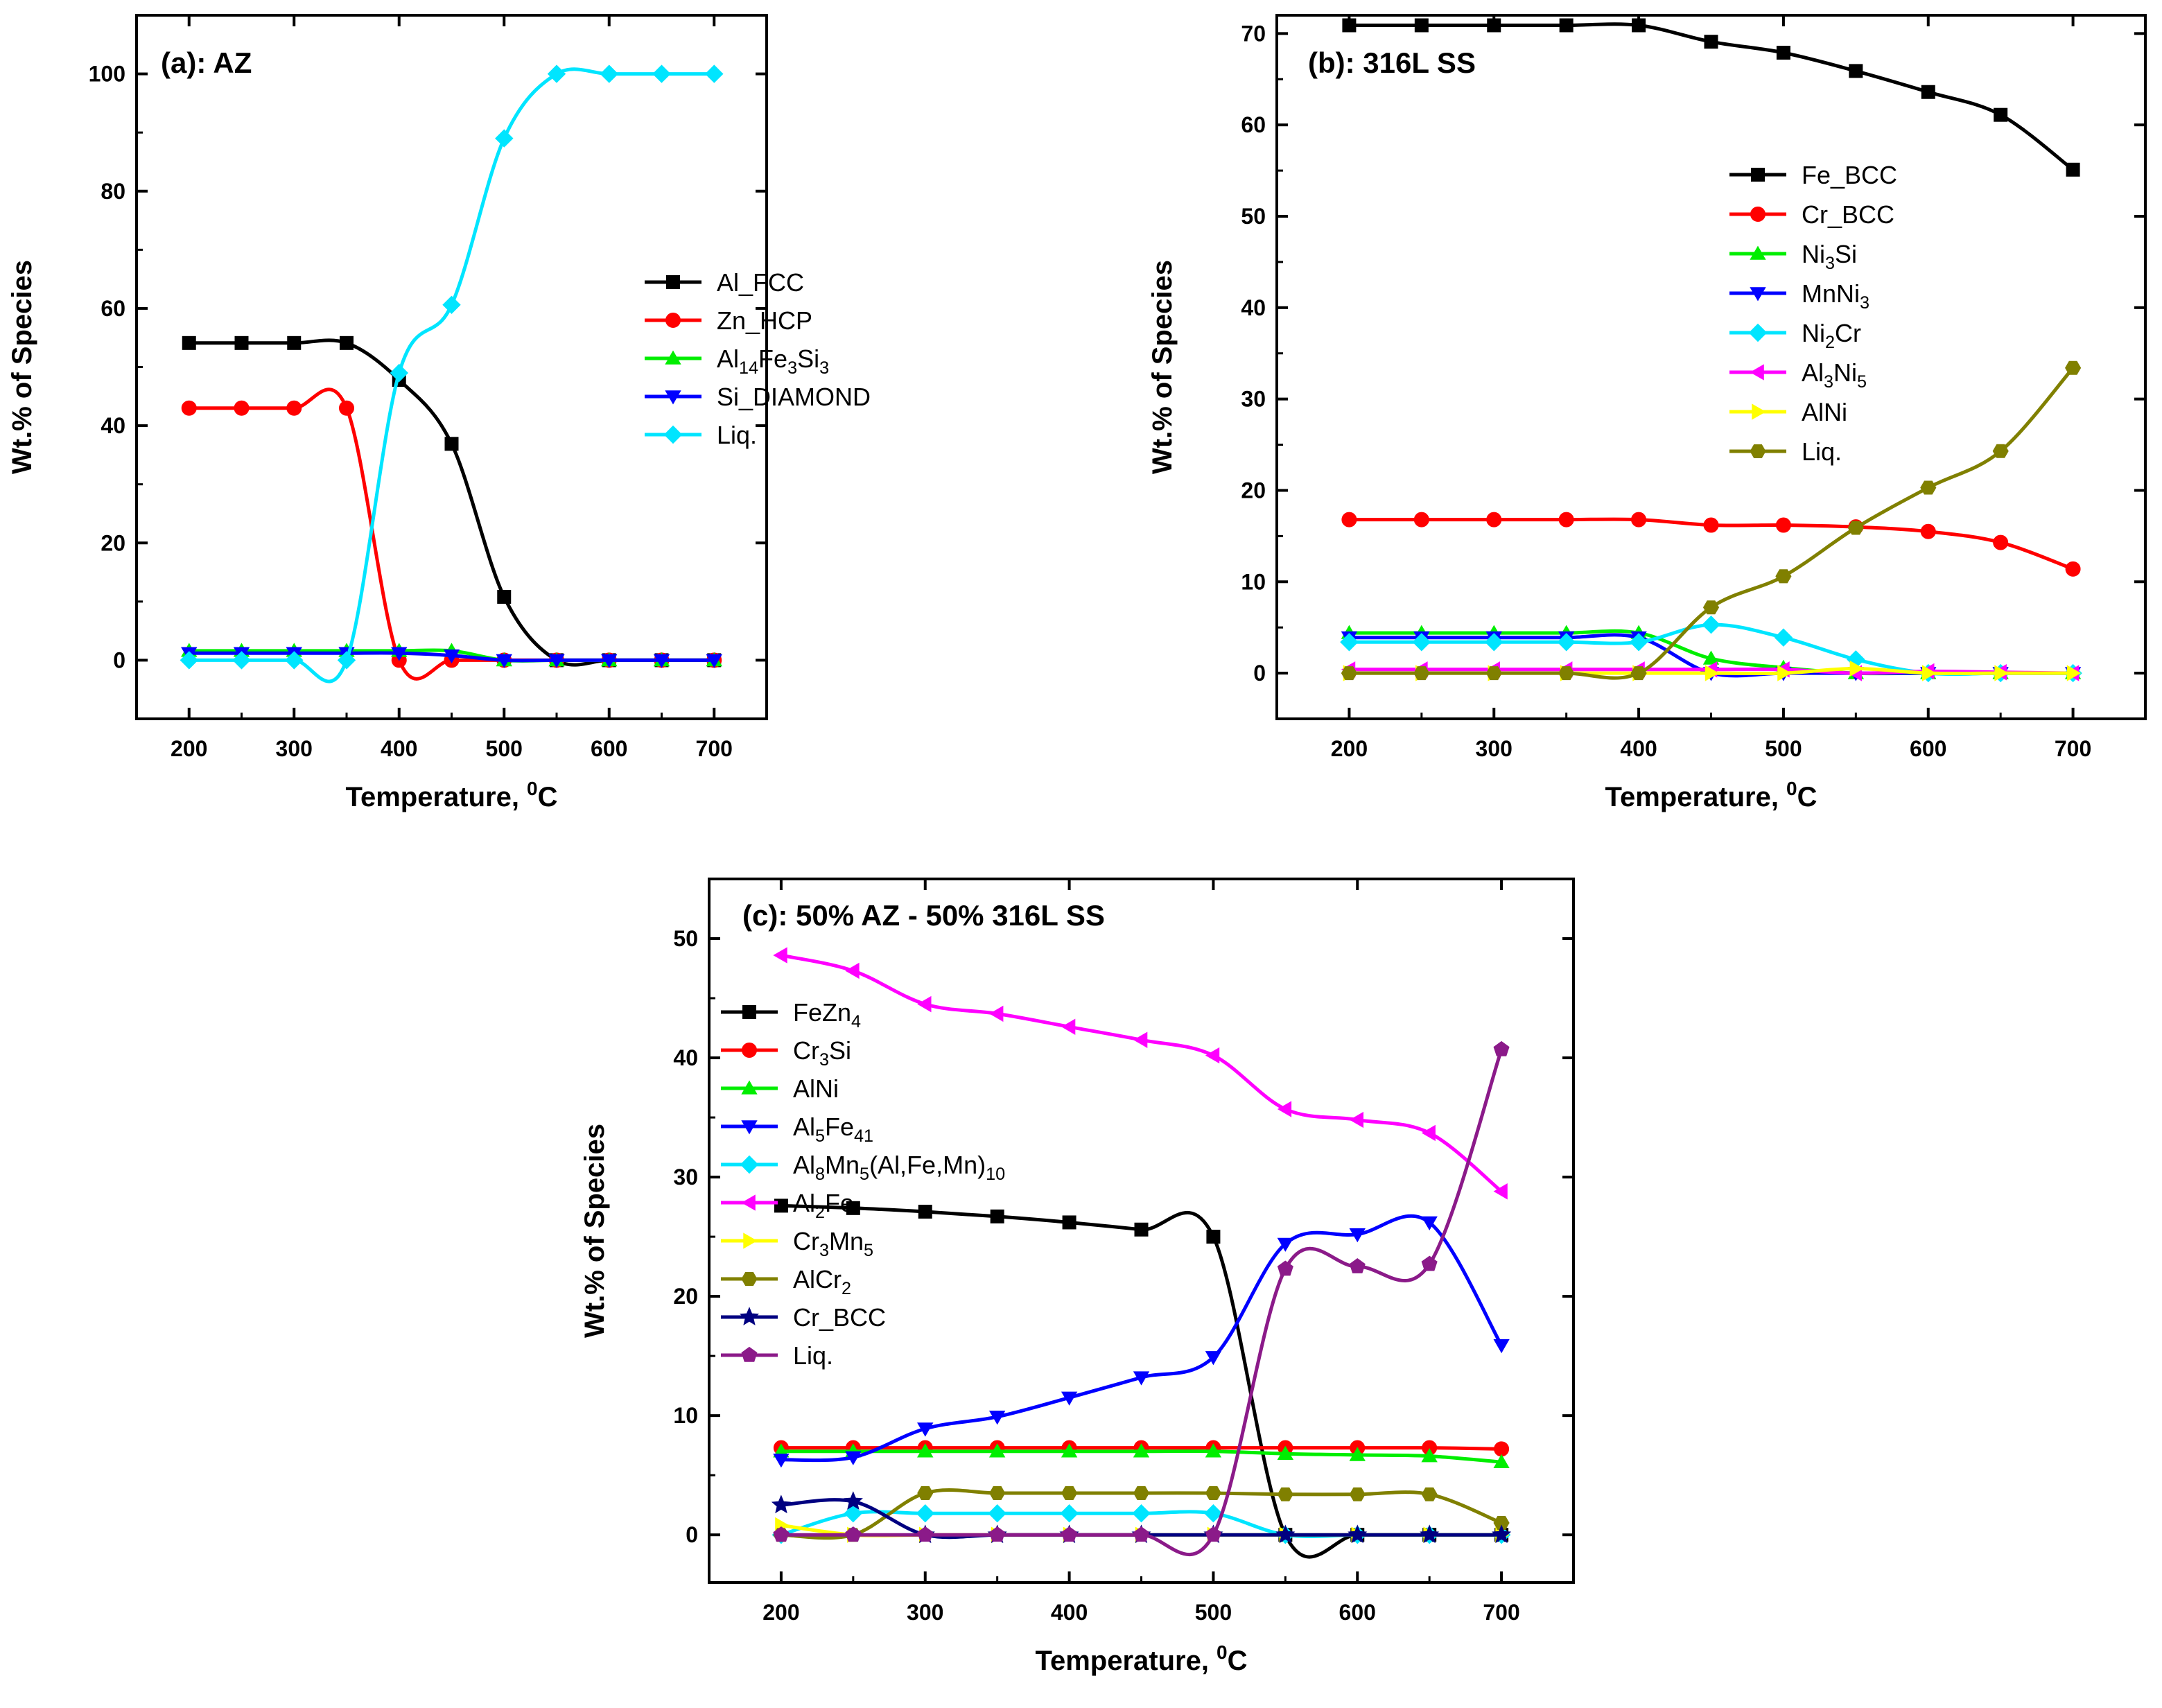 The image size is (2162, 1708). What do you see at coordinates (840, 1203) in the screenshot?
I see `legend-label-part: Fe` at bounding box center [840, 1203].